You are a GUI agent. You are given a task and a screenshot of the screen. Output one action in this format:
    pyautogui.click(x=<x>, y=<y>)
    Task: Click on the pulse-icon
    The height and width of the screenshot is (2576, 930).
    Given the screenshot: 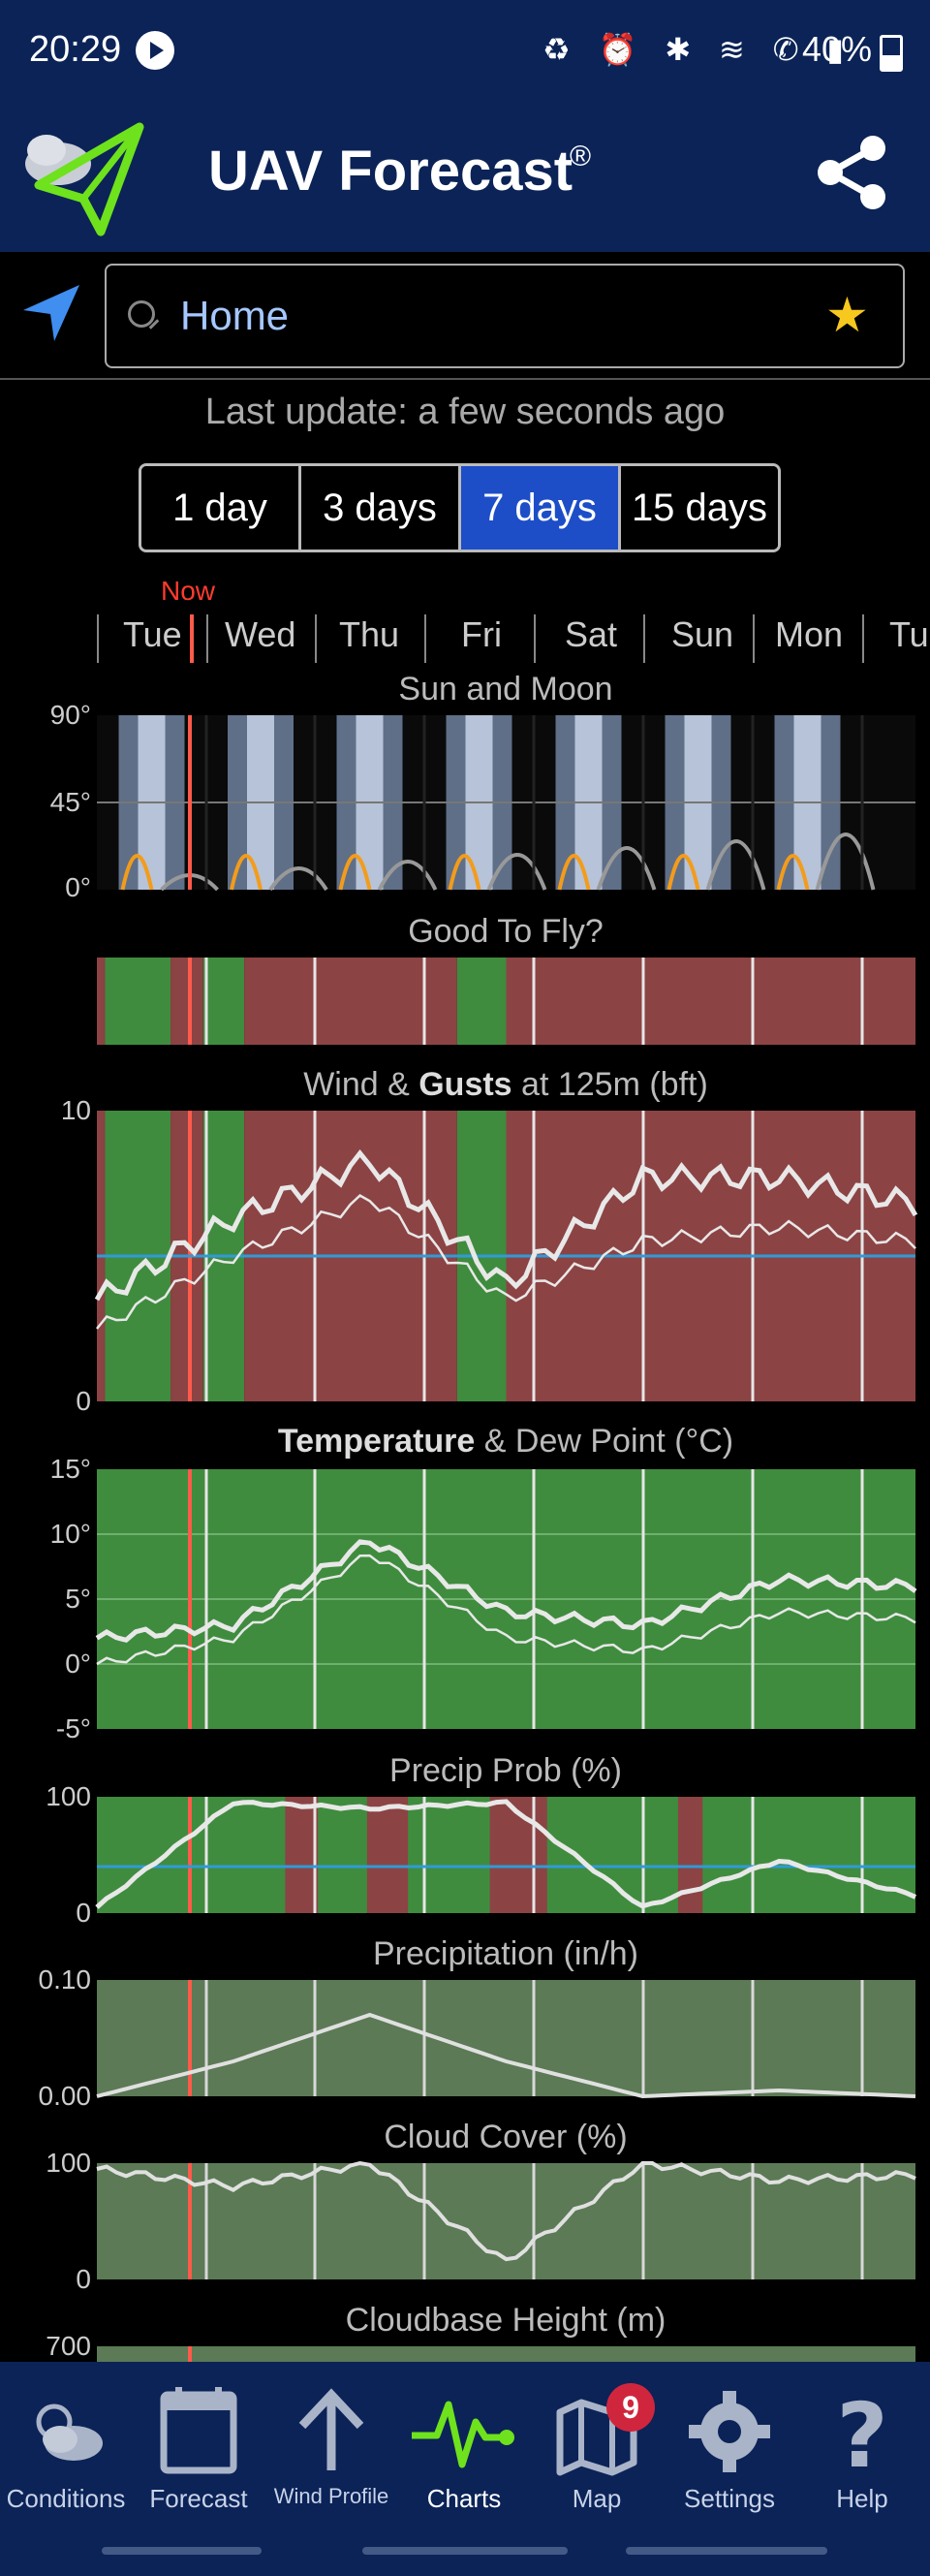 What is the action you would take?
    pyautogui.click(x=463, y=2434)
    